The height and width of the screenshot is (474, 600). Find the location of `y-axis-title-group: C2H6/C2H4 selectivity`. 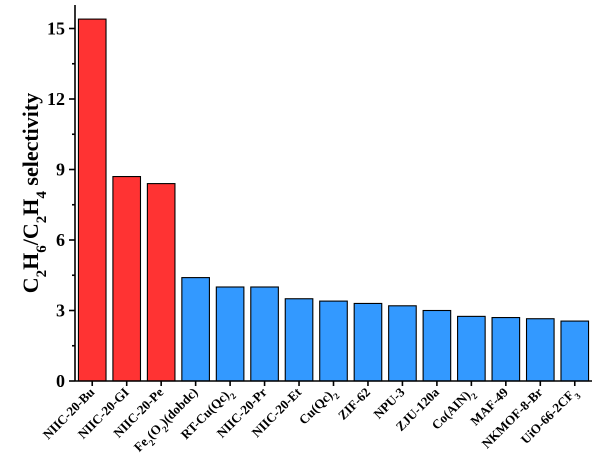

y-axis-title-group: C2H6/C2H4 selectivity is located at coordinates (34, 193).